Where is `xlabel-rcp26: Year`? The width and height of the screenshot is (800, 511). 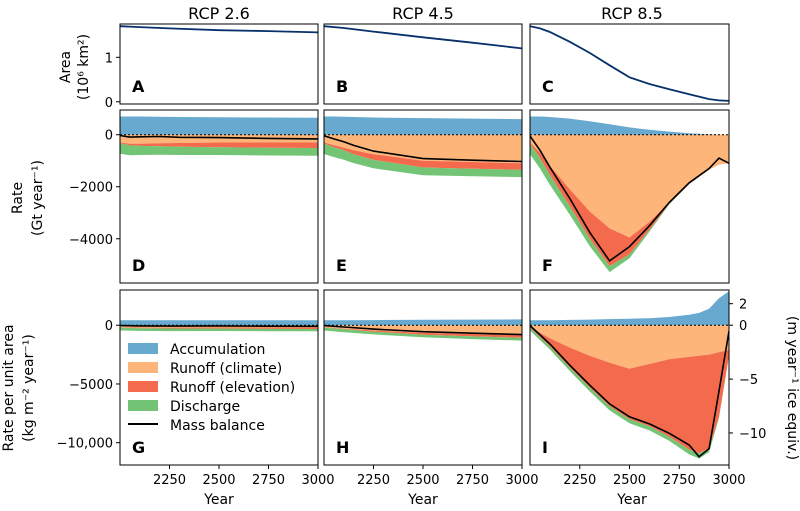 xlabel-rcp26: Year is located at coordinates (218, 500).